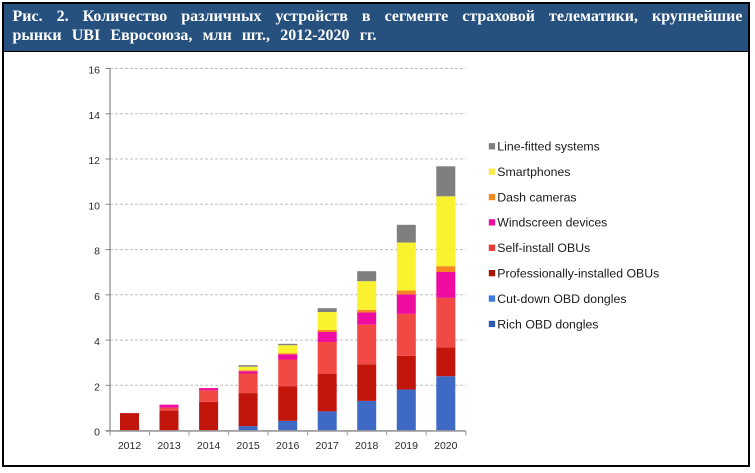 This screenshot has height=473, width=755. What do you see at coordinates (130, 446) in the screenshot?
I see `svg-text: 2012` at bounding box center [130, 446].